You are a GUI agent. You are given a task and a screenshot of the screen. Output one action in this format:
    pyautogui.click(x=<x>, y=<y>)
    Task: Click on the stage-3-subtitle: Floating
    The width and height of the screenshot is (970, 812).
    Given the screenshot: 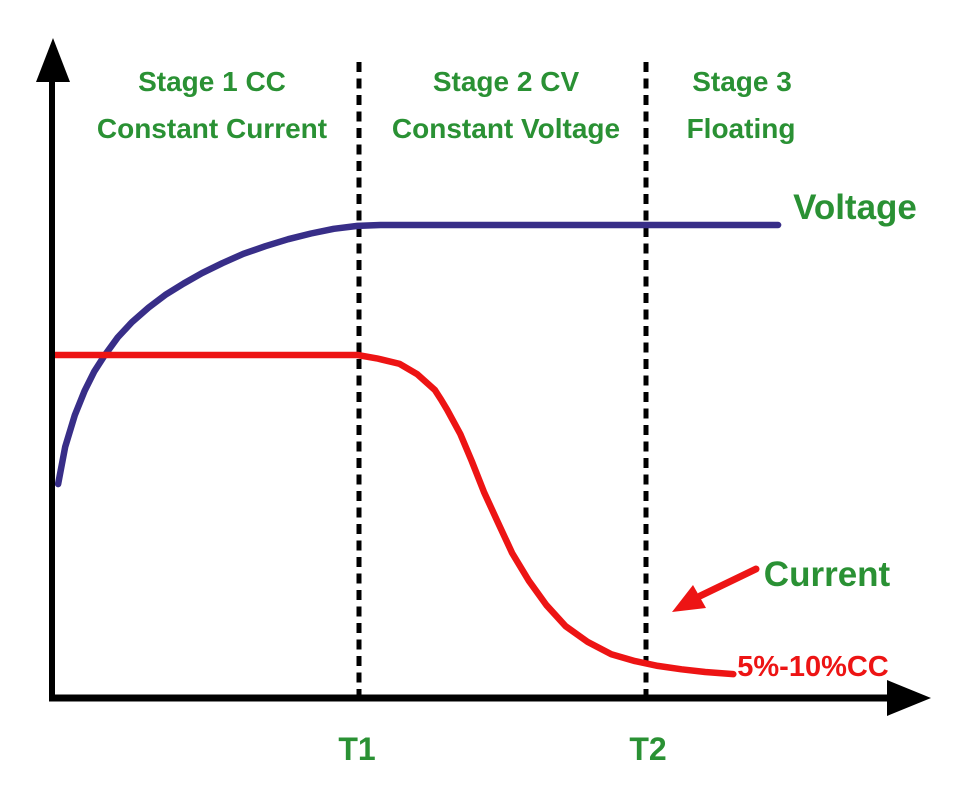 What is the action you would take?
    pyautogui.click(x=741, y=128)
    